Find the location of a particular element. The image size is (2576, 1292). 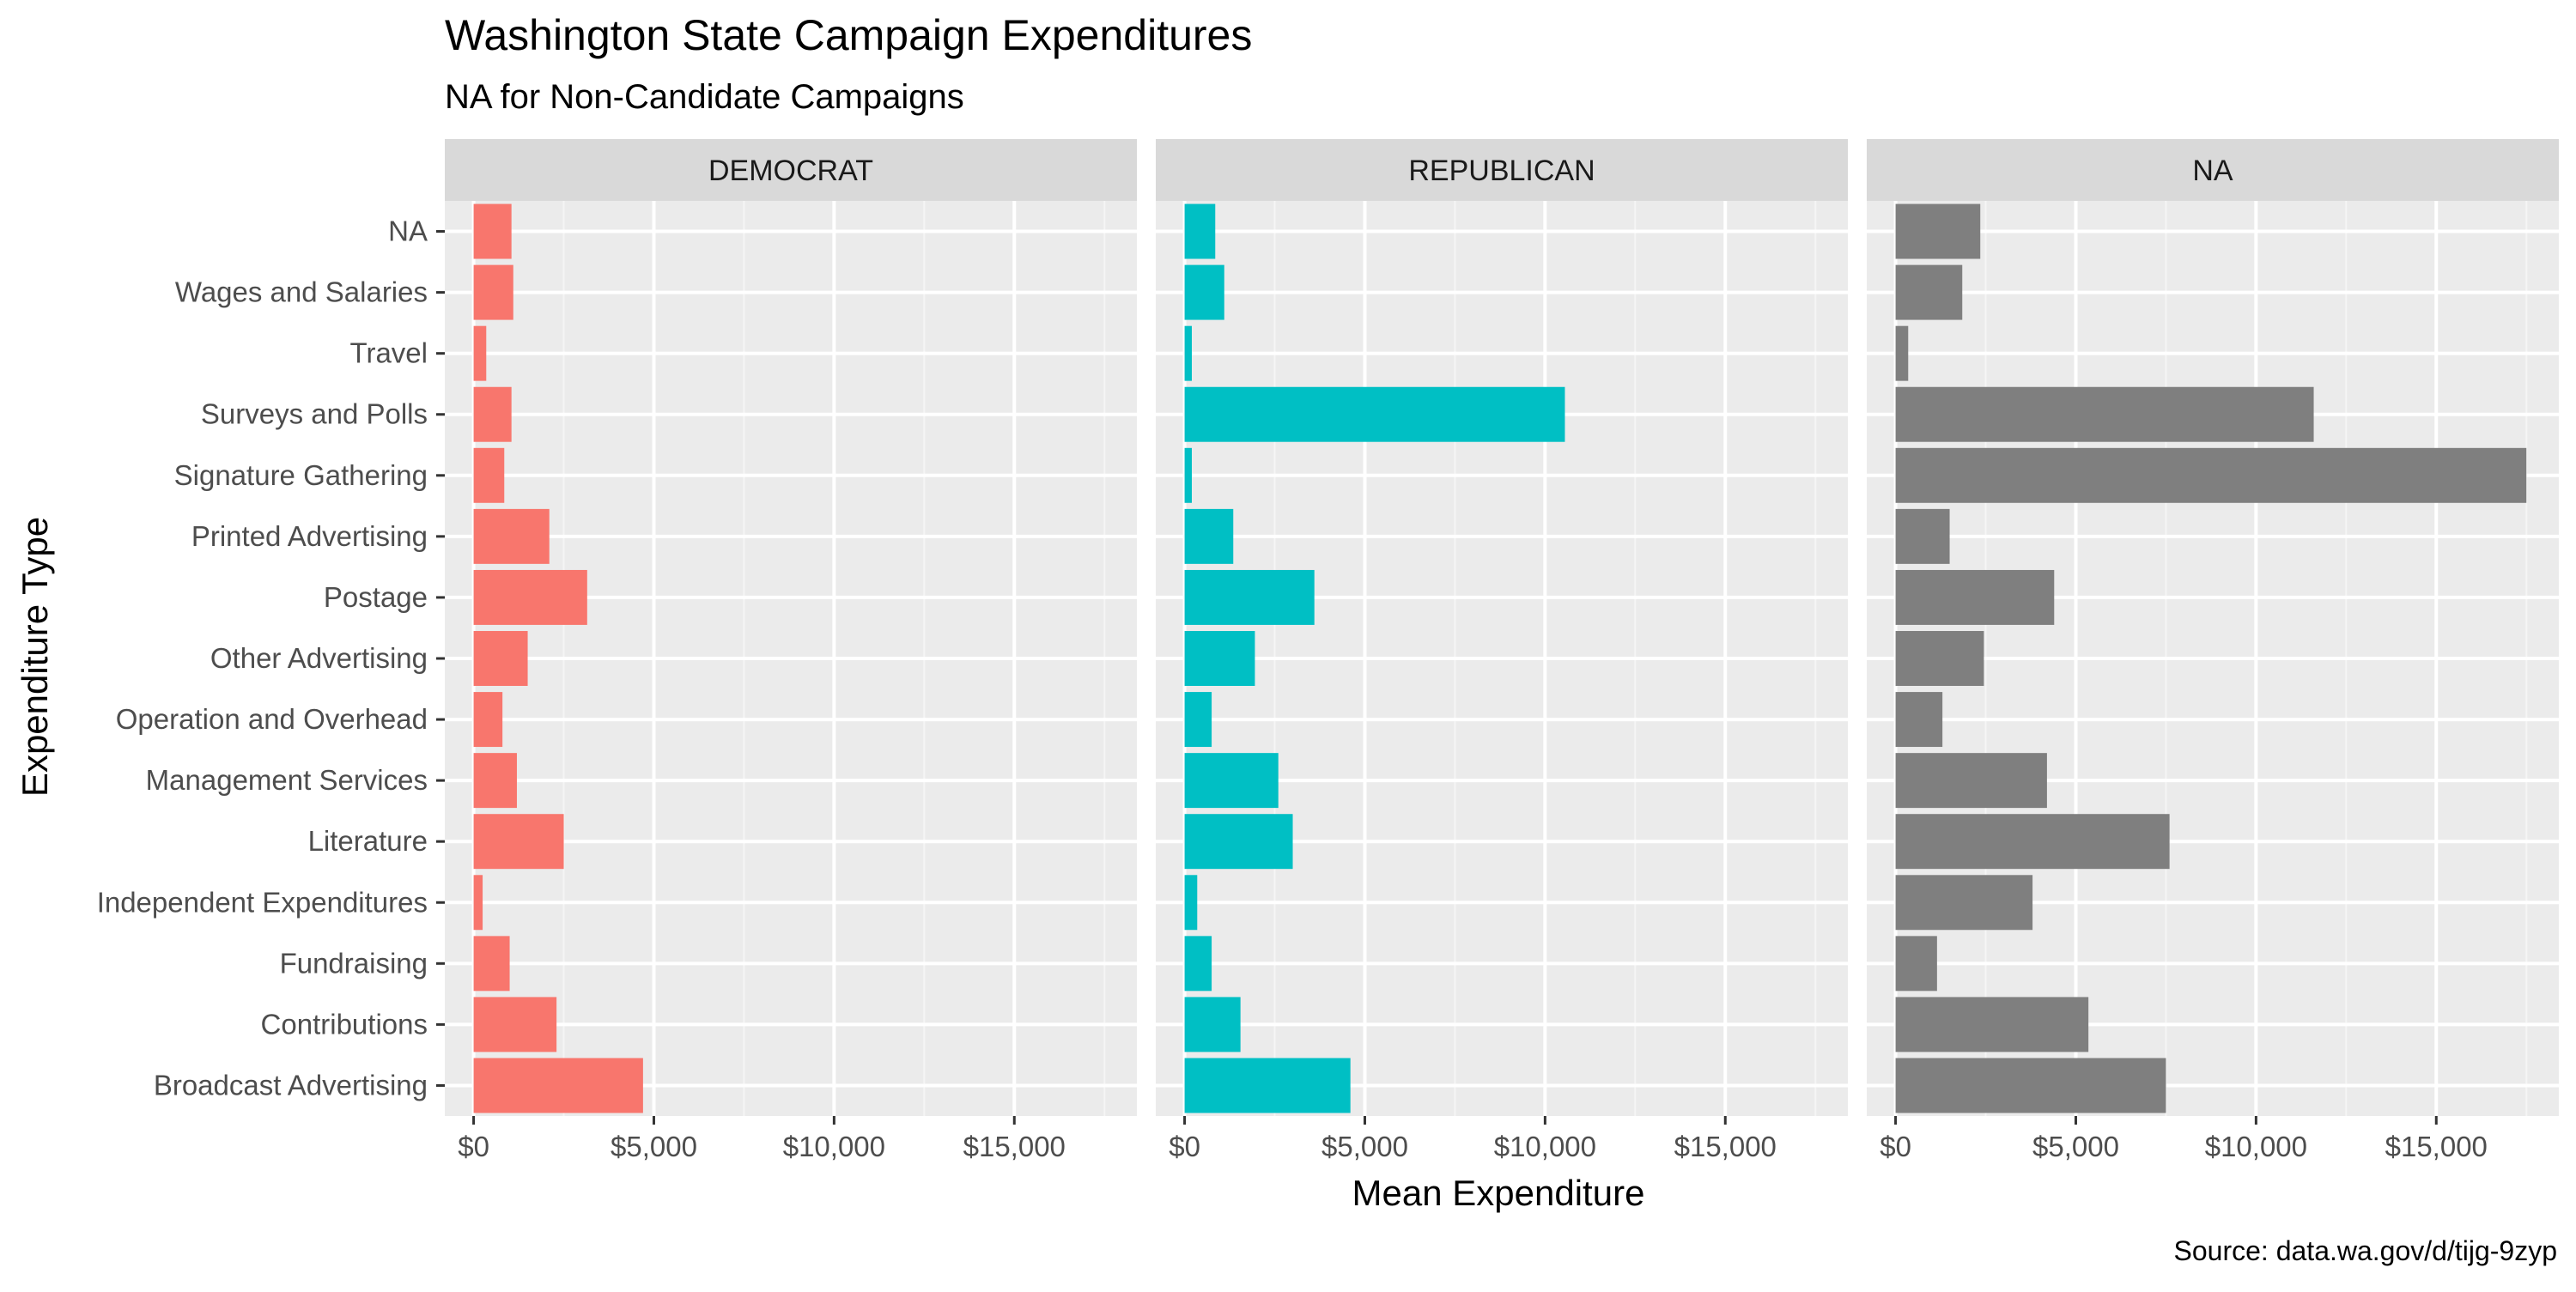

facet-strip-label: NA is located at coordinates (2212, 171).